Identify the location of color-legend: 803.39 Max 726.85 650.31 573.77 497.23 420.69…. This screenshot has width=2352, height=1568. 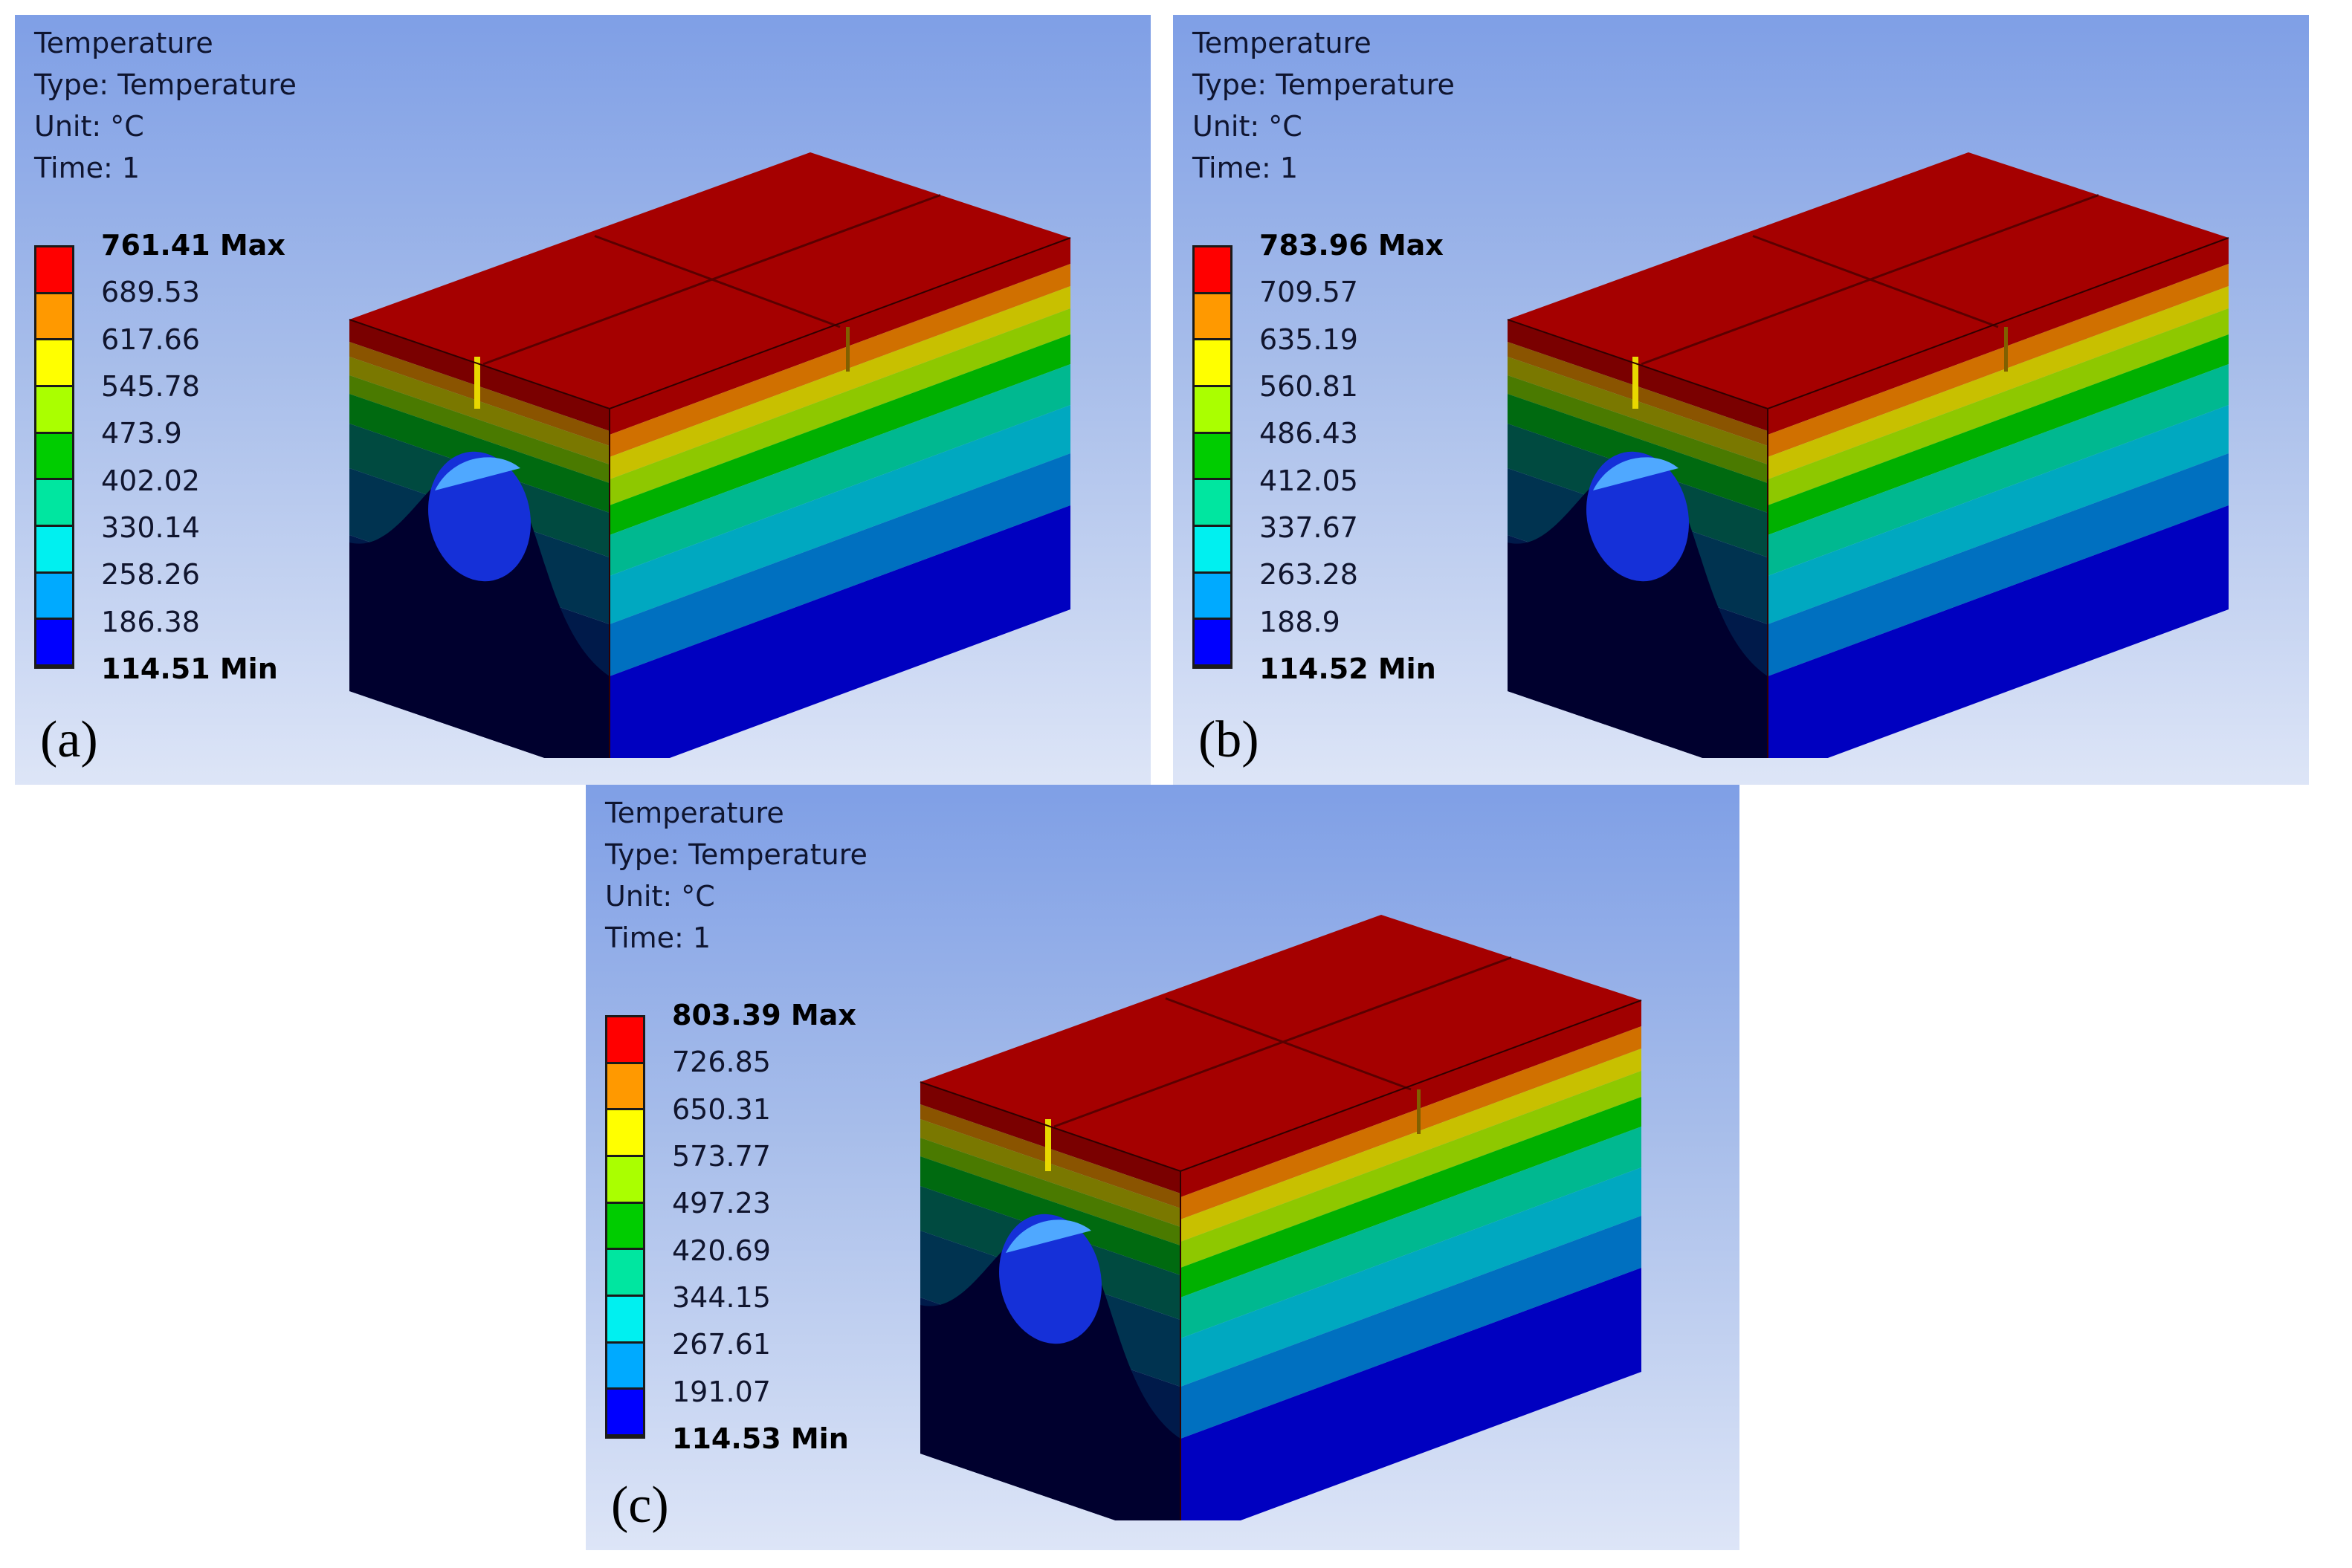
(739, 1230).